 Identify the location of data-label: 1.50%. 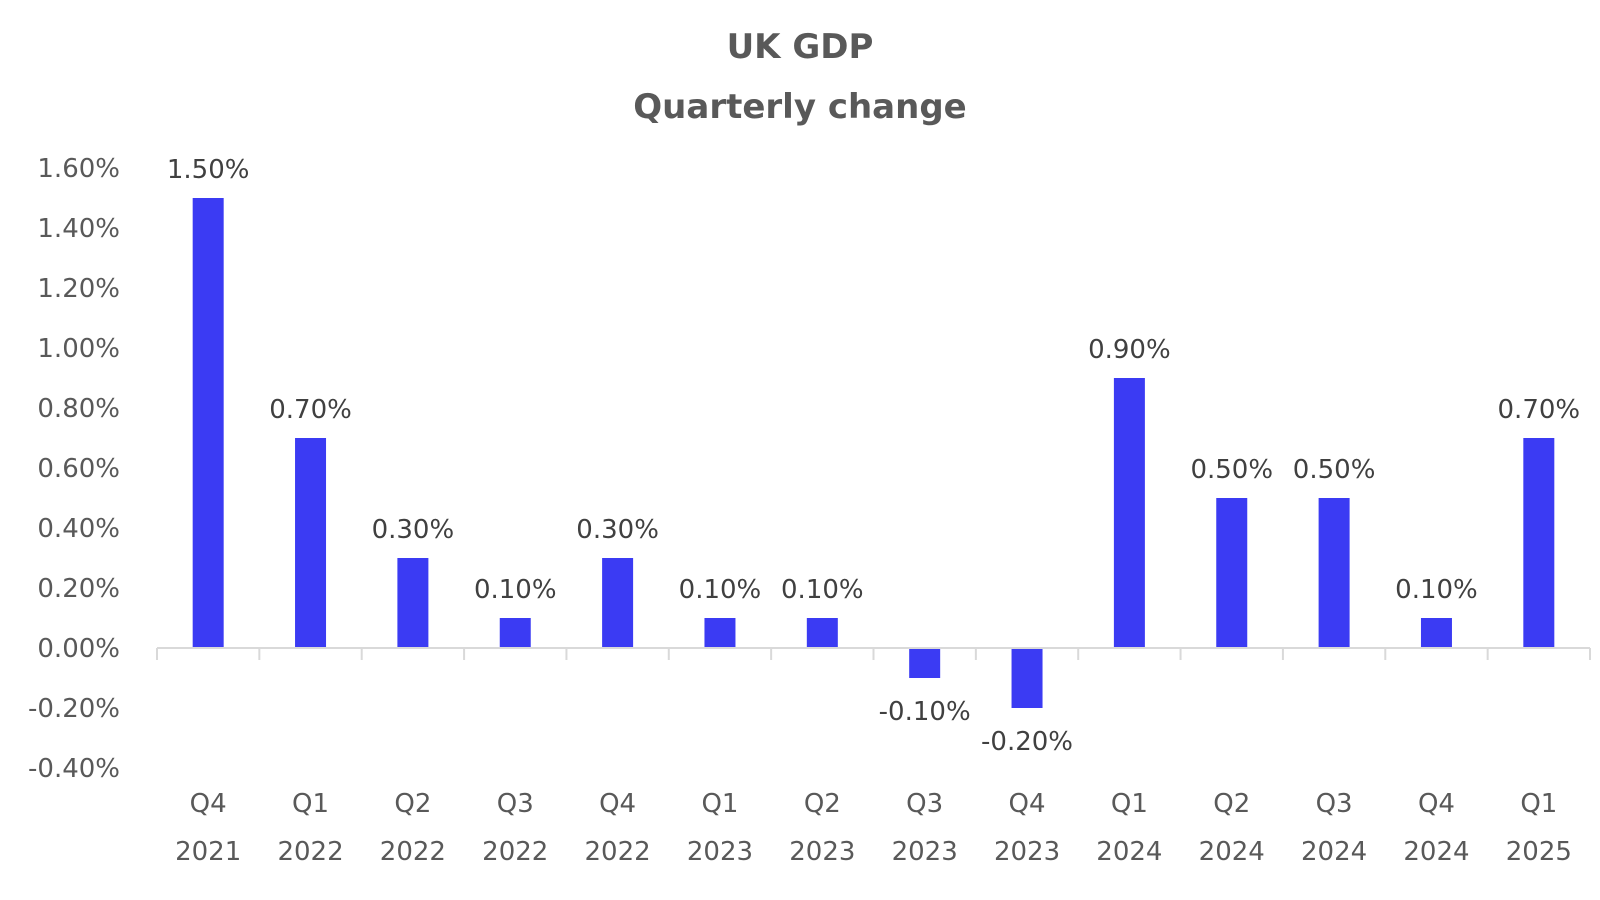
(208, 170).